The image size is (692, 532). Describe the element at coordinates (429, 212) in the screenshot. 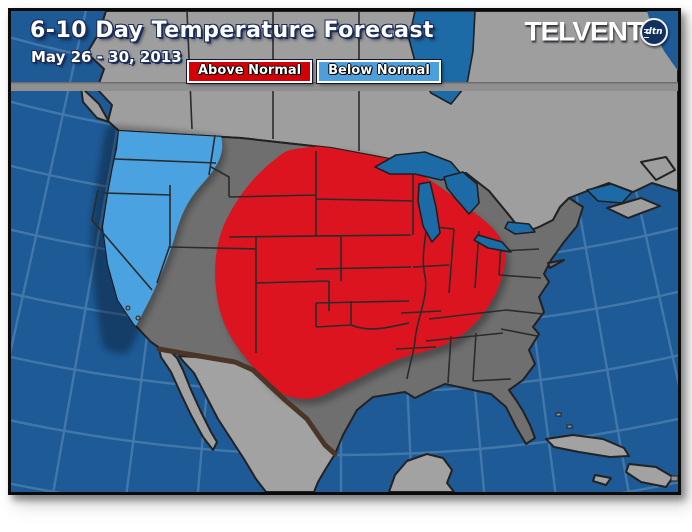

I see `lake-michigan` at that location.